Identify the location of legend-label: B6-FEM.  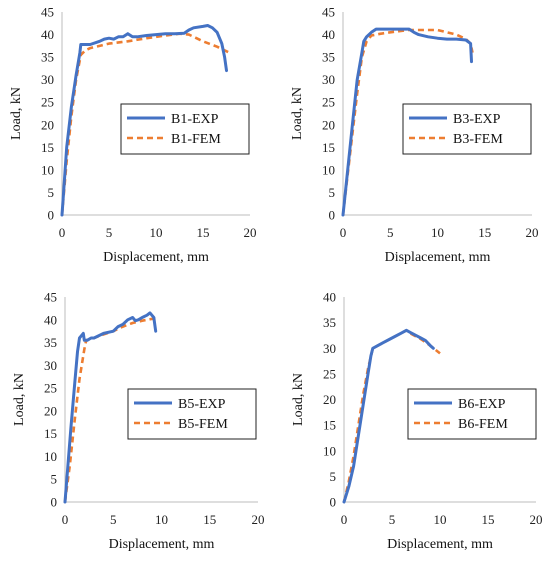
(483, 424).